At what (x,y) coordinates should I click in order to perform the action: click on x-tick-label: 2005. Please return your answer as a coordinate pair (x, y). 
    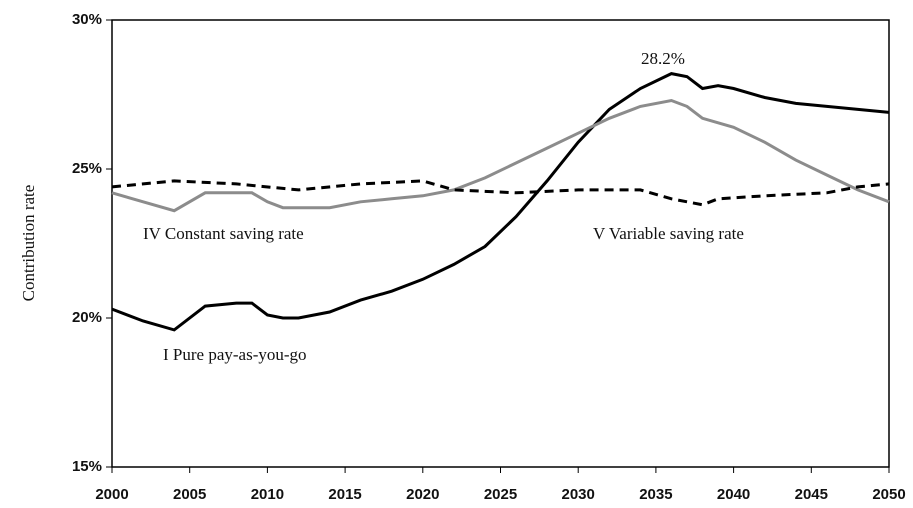
    Looking at the image, I should click on (189, 494).